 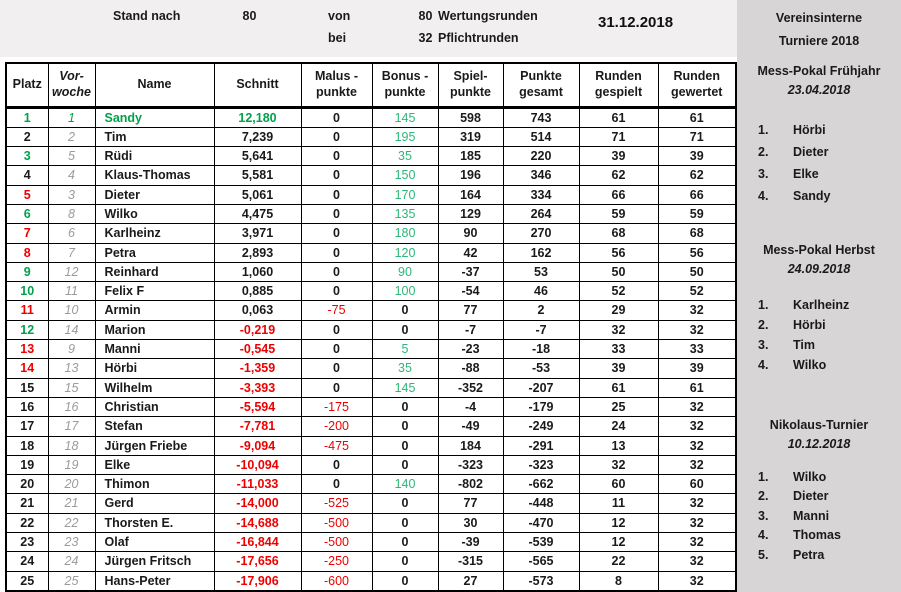 What do you see at coordinates (470, 349) in the screenshot?
I see `cell-spiel: -23` at bounding box center [470, 349].